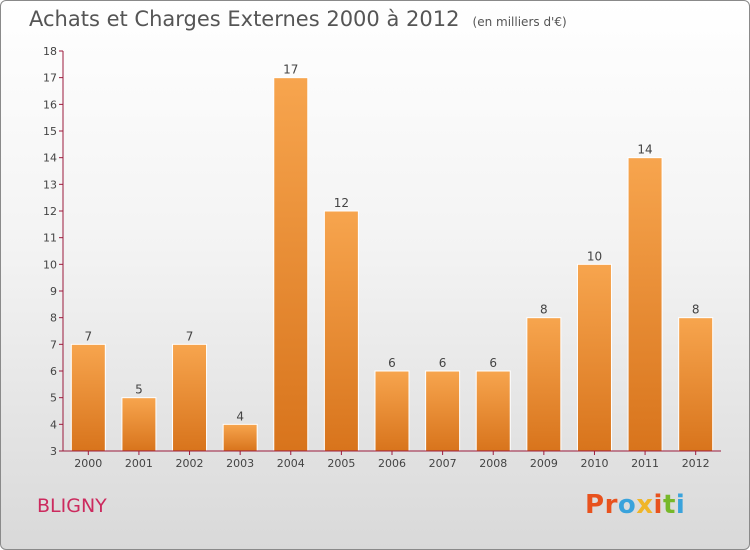 The image size is (750, 550). I want to click on y-tick-label: 15, so click(50, 131).